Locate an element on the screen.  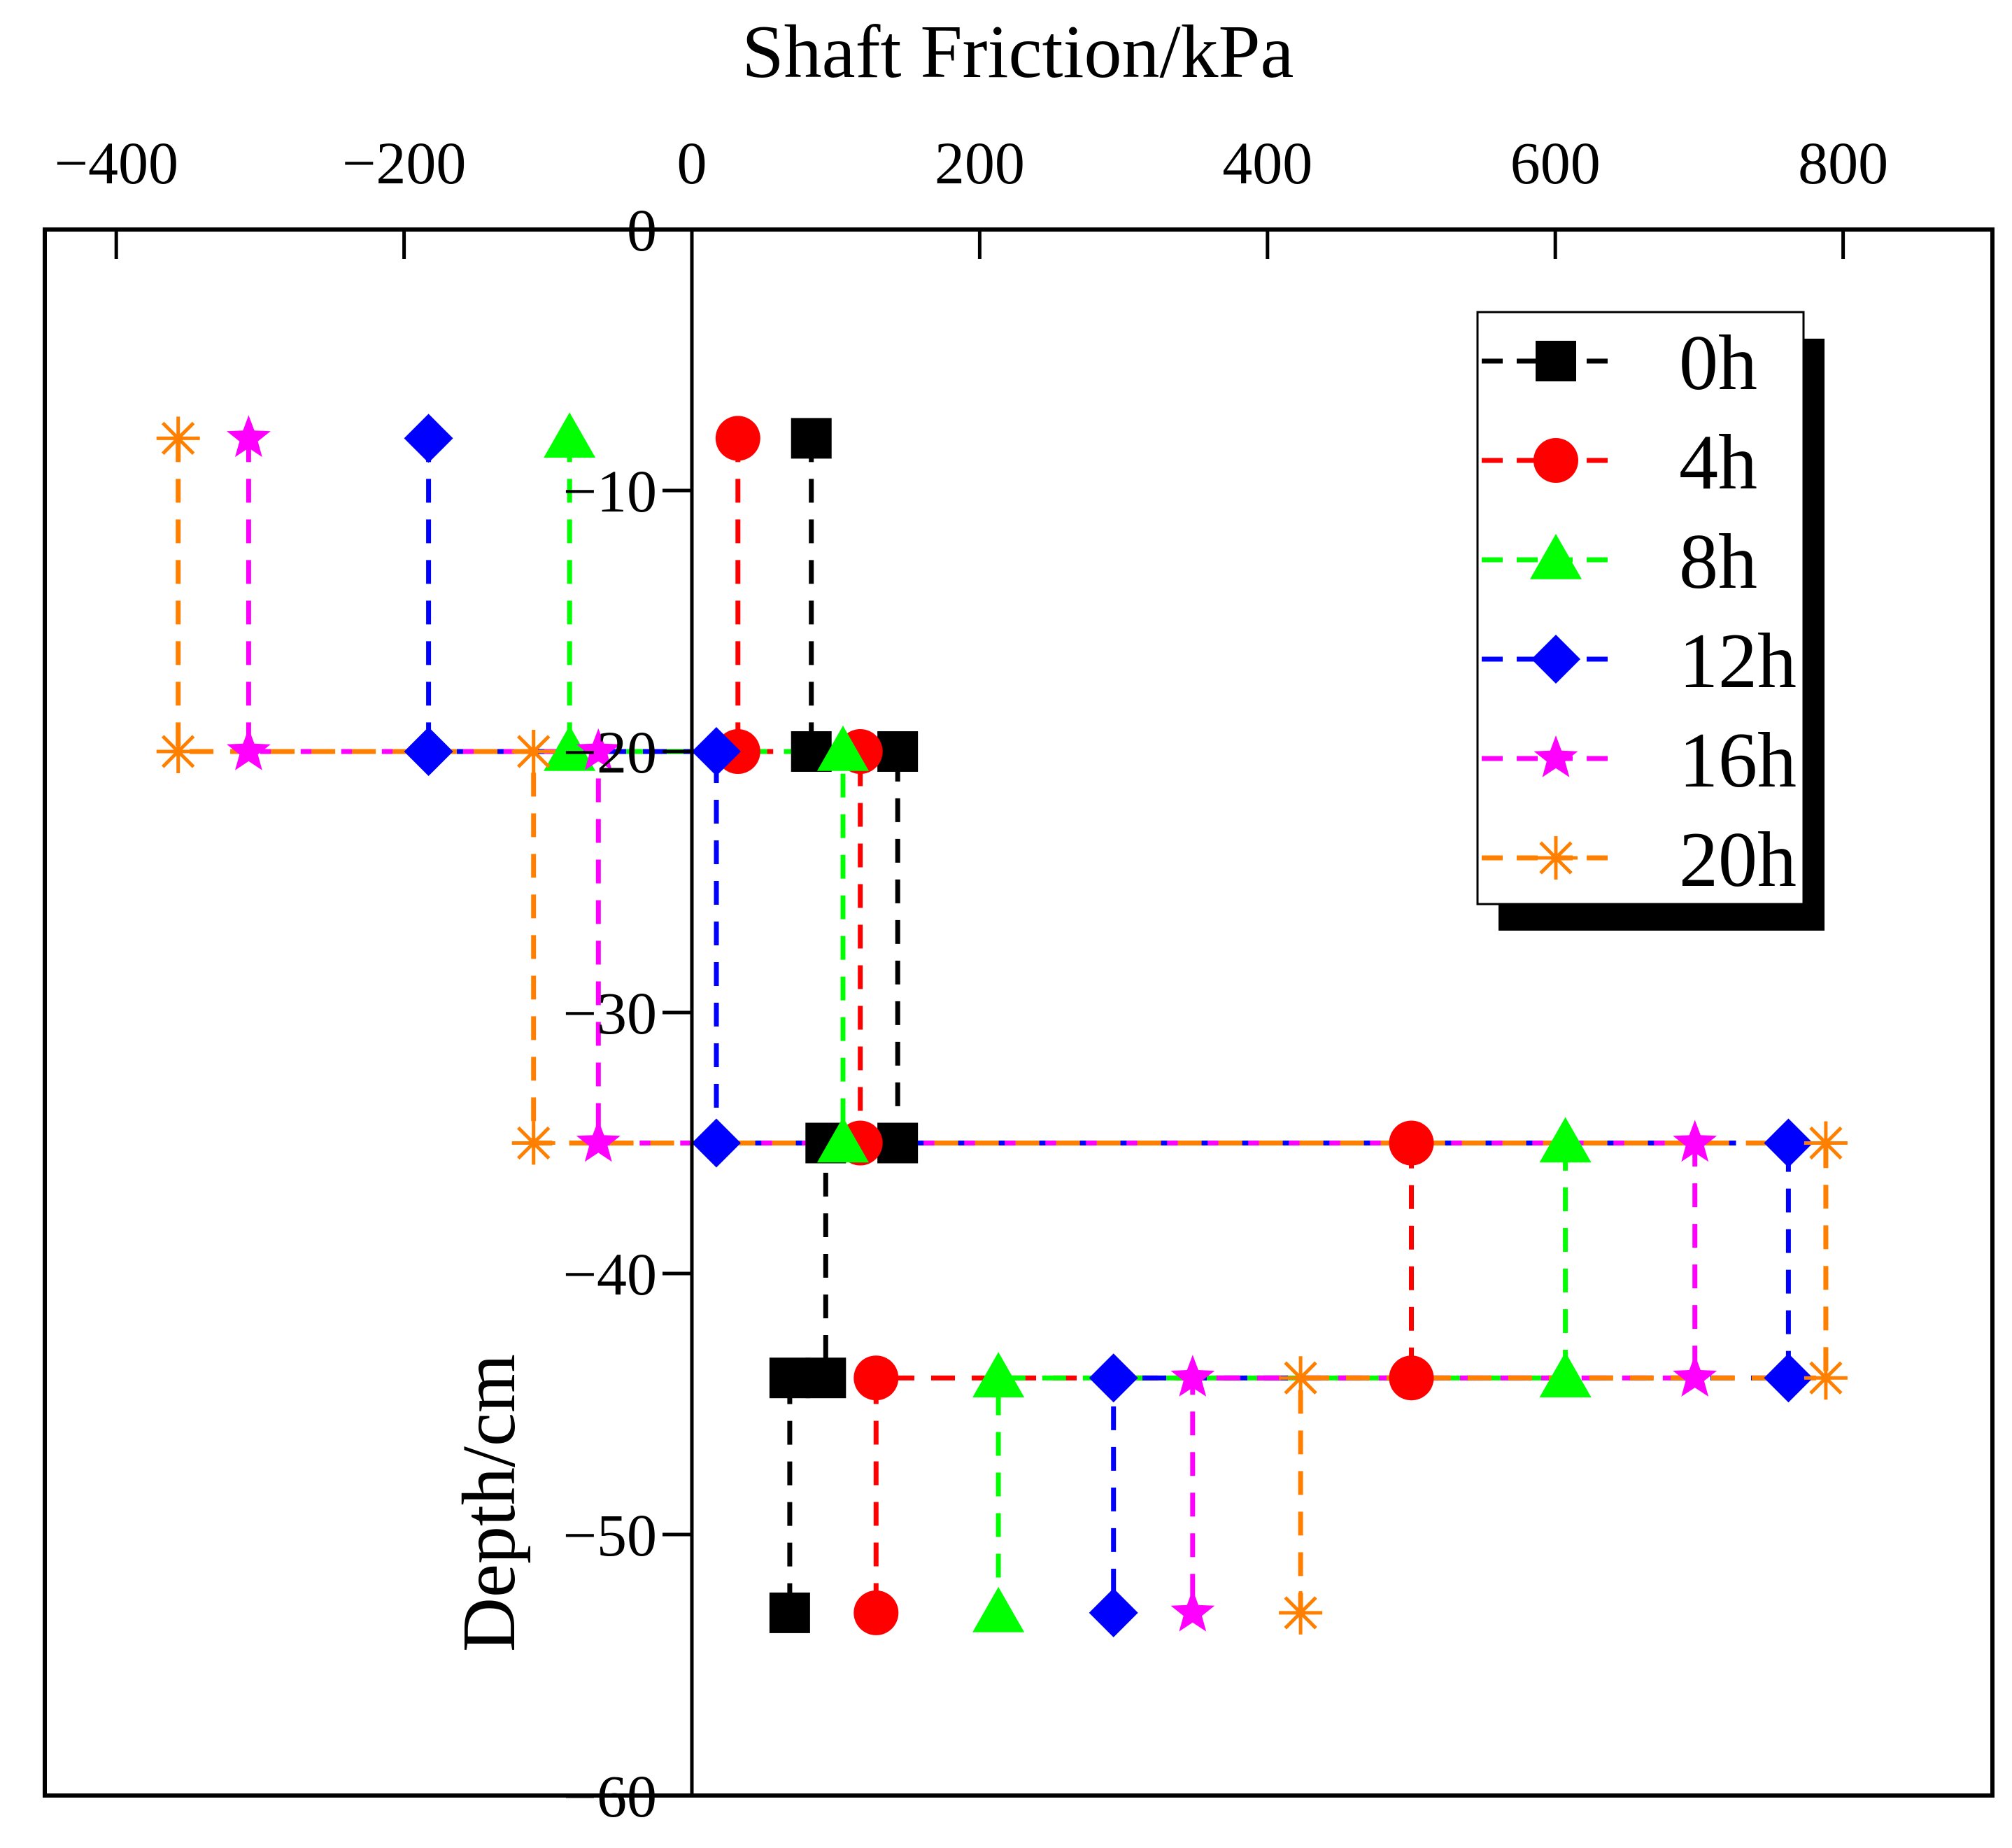
legend-marker-4h is located at coordinates (1555, 461).